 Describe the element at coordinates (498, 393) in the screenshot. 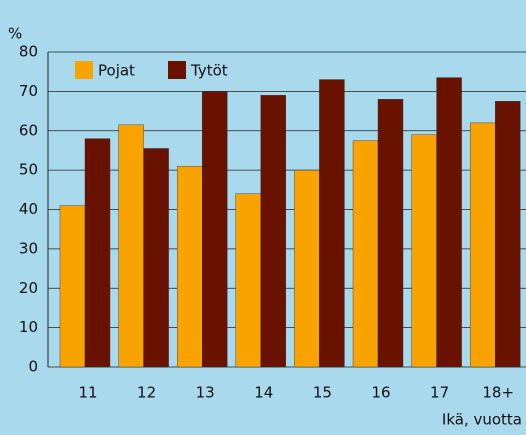

I see `x-tick-label: 18+` at that location.